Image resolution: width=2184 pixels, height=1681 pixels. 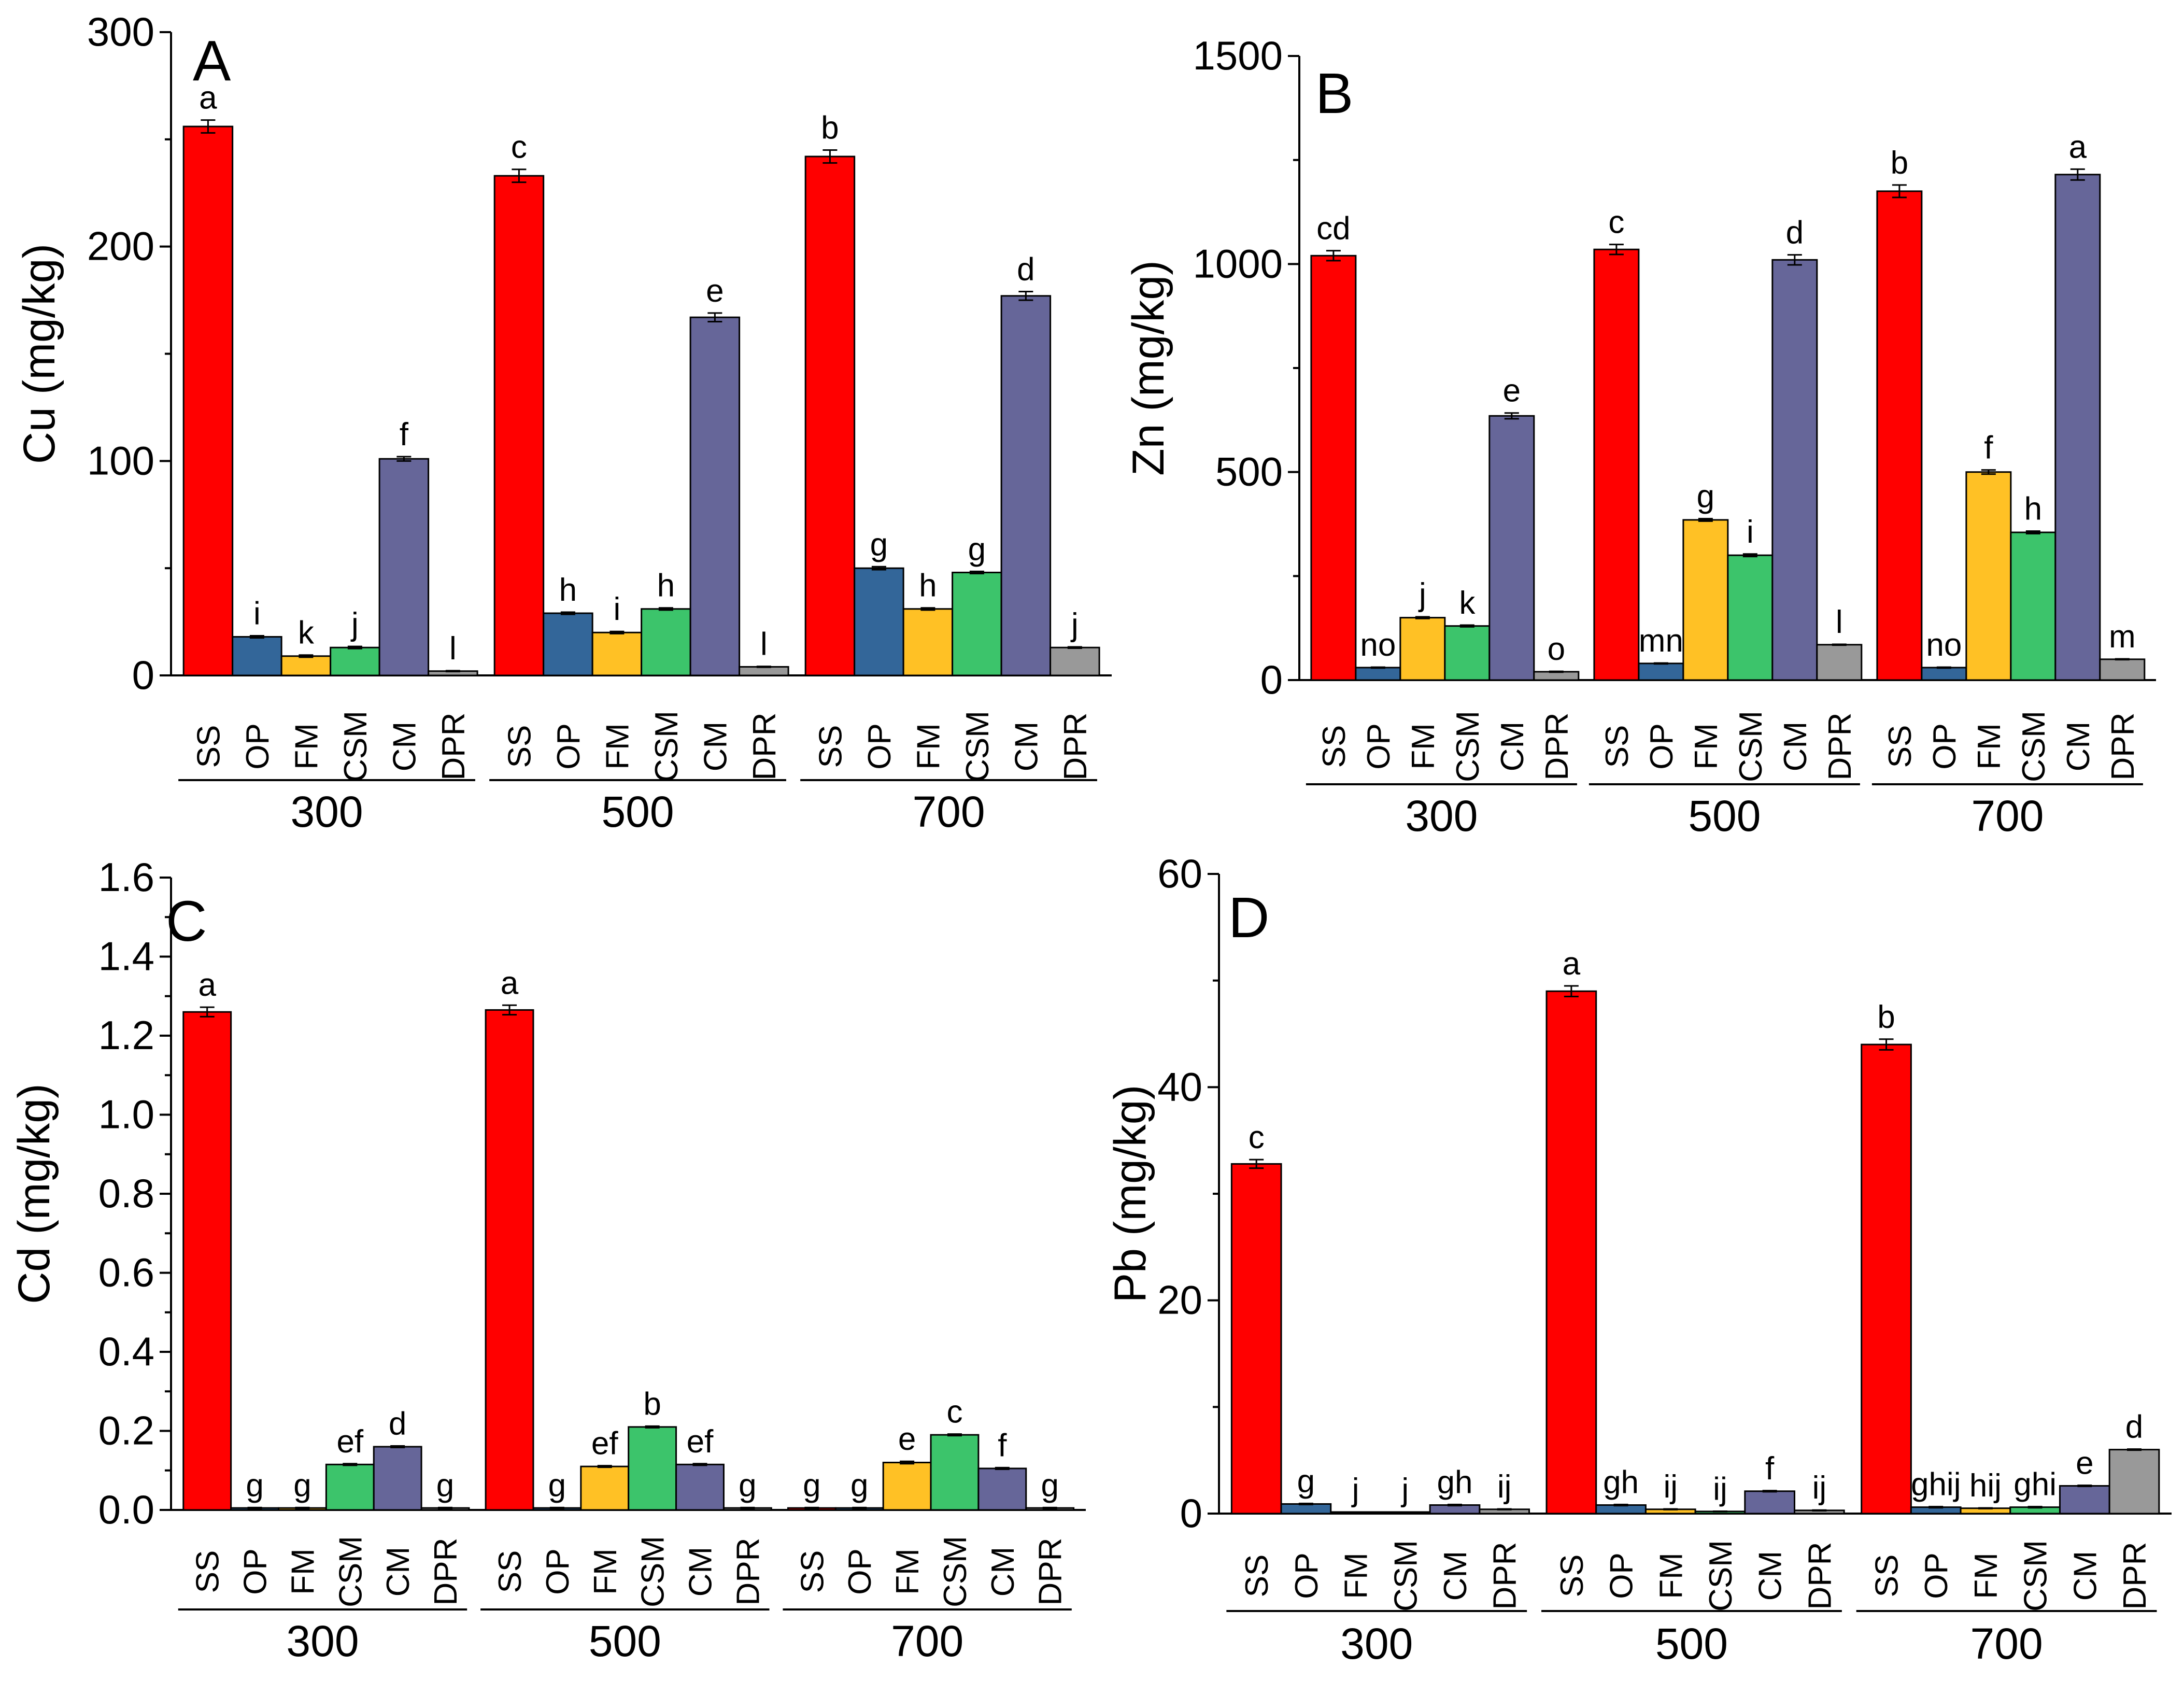 I want to click on y-tick-label: 1500, so click(x=1238, y=55).